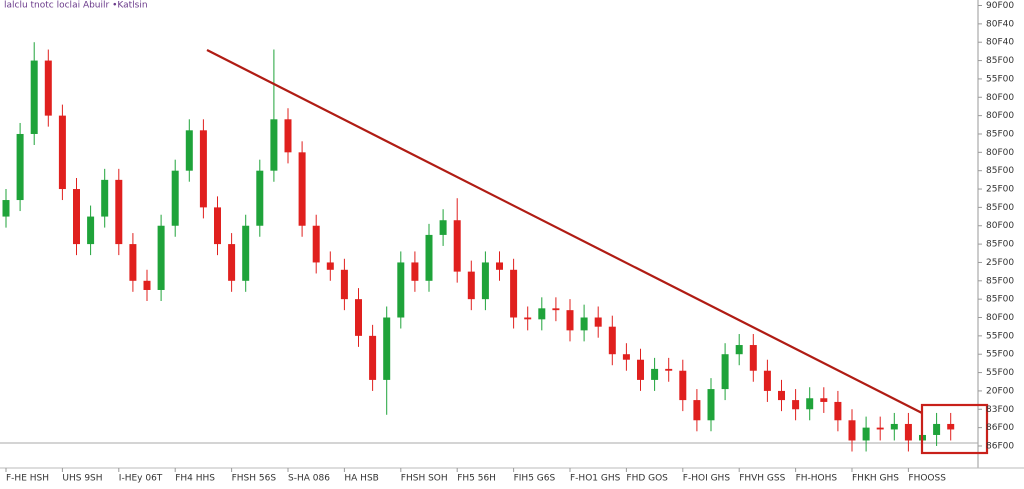 The width and height of the screenshot is (1024, 489). Describe the element at coordinates (195, 479) in the screenshot. I see `x-tick-label: FH4 HHS` at that location.